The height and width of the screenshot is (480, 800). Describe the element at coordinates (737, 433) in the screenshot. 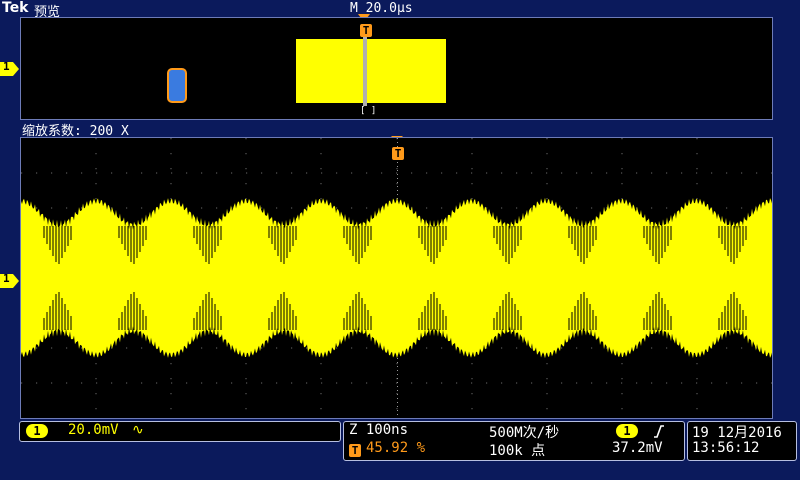

I see `date-display: 19 12月2016` at that location.